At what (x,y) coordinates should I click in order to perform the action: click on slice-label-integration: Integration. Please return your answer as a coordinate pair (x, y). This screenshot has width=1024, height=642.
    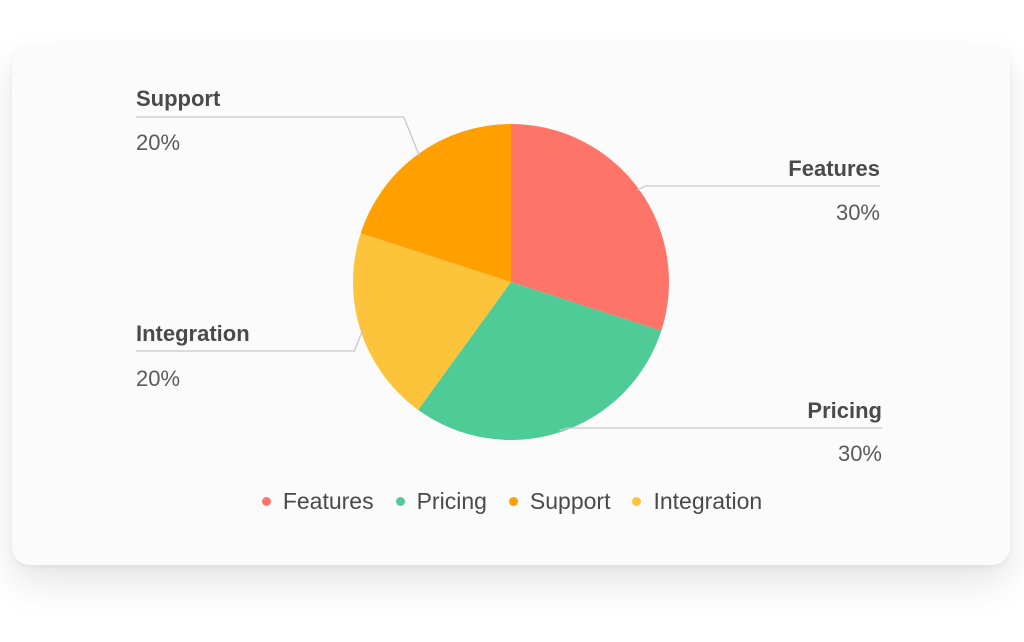
    Looking at the image, I should click on (193, 333).